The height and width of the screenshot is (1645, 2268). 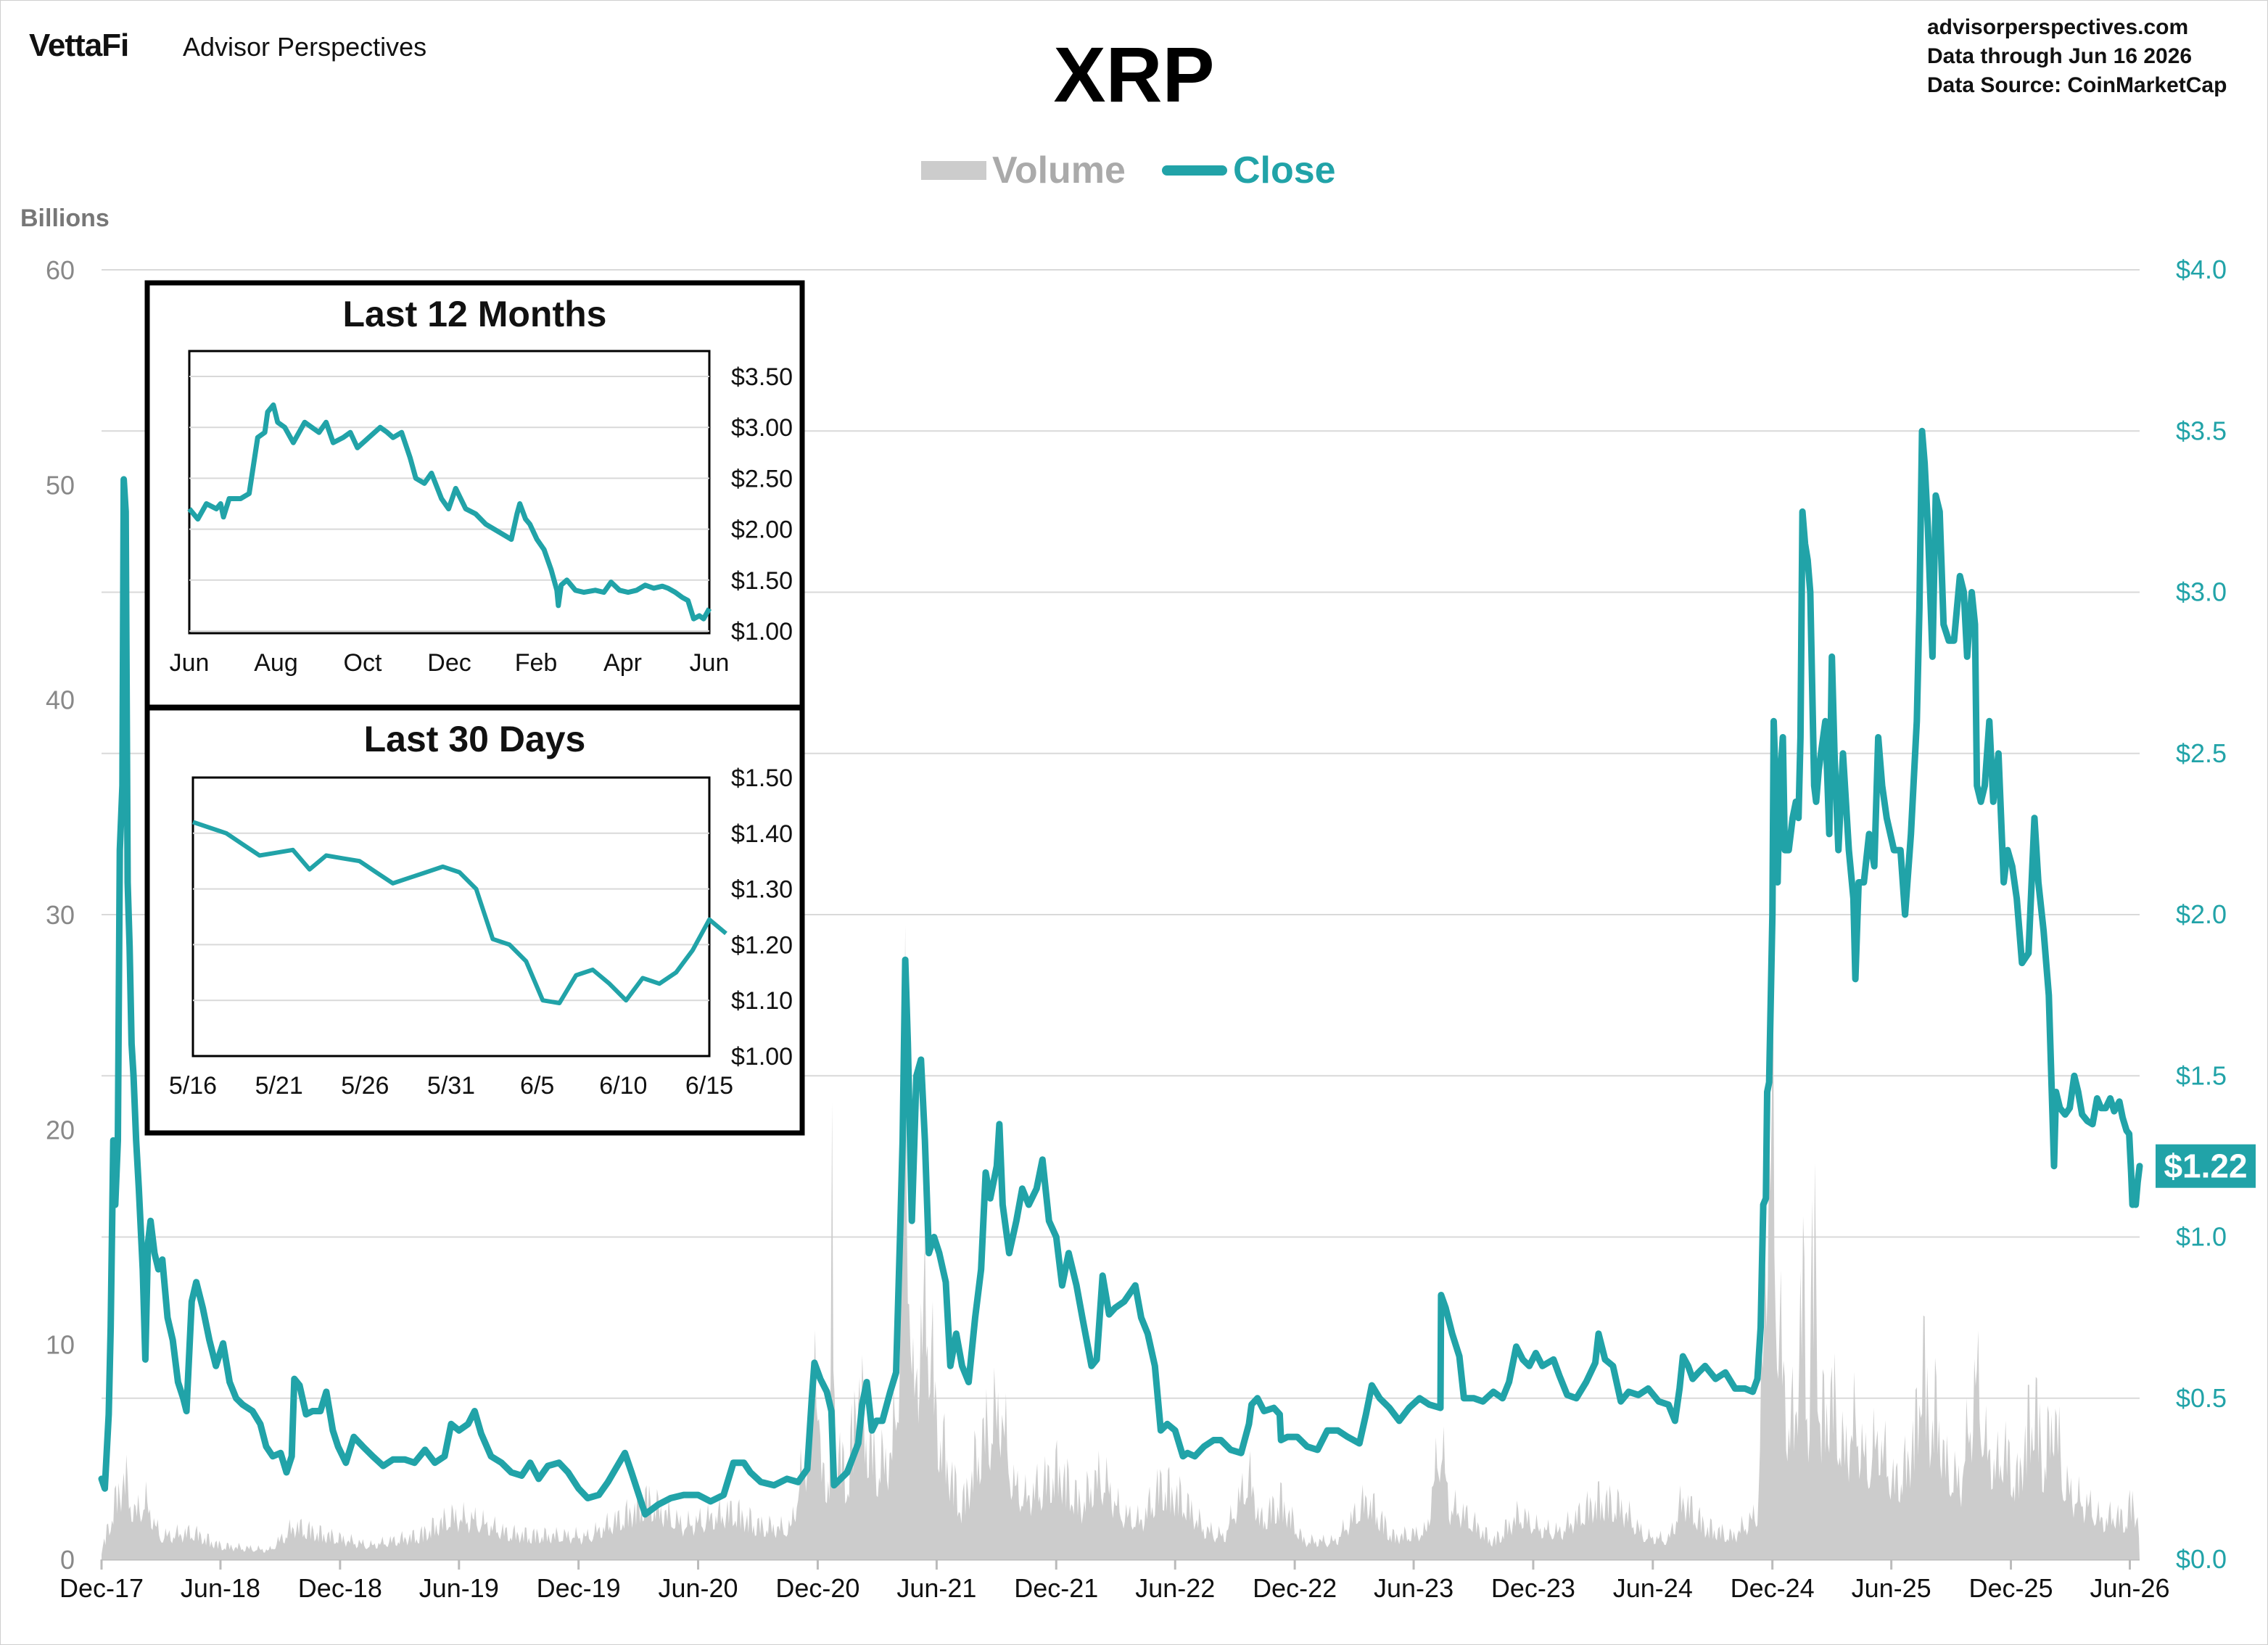 I want to click on last-30-days-x-tick-label: 5/26, so click(x=365, y=1086).